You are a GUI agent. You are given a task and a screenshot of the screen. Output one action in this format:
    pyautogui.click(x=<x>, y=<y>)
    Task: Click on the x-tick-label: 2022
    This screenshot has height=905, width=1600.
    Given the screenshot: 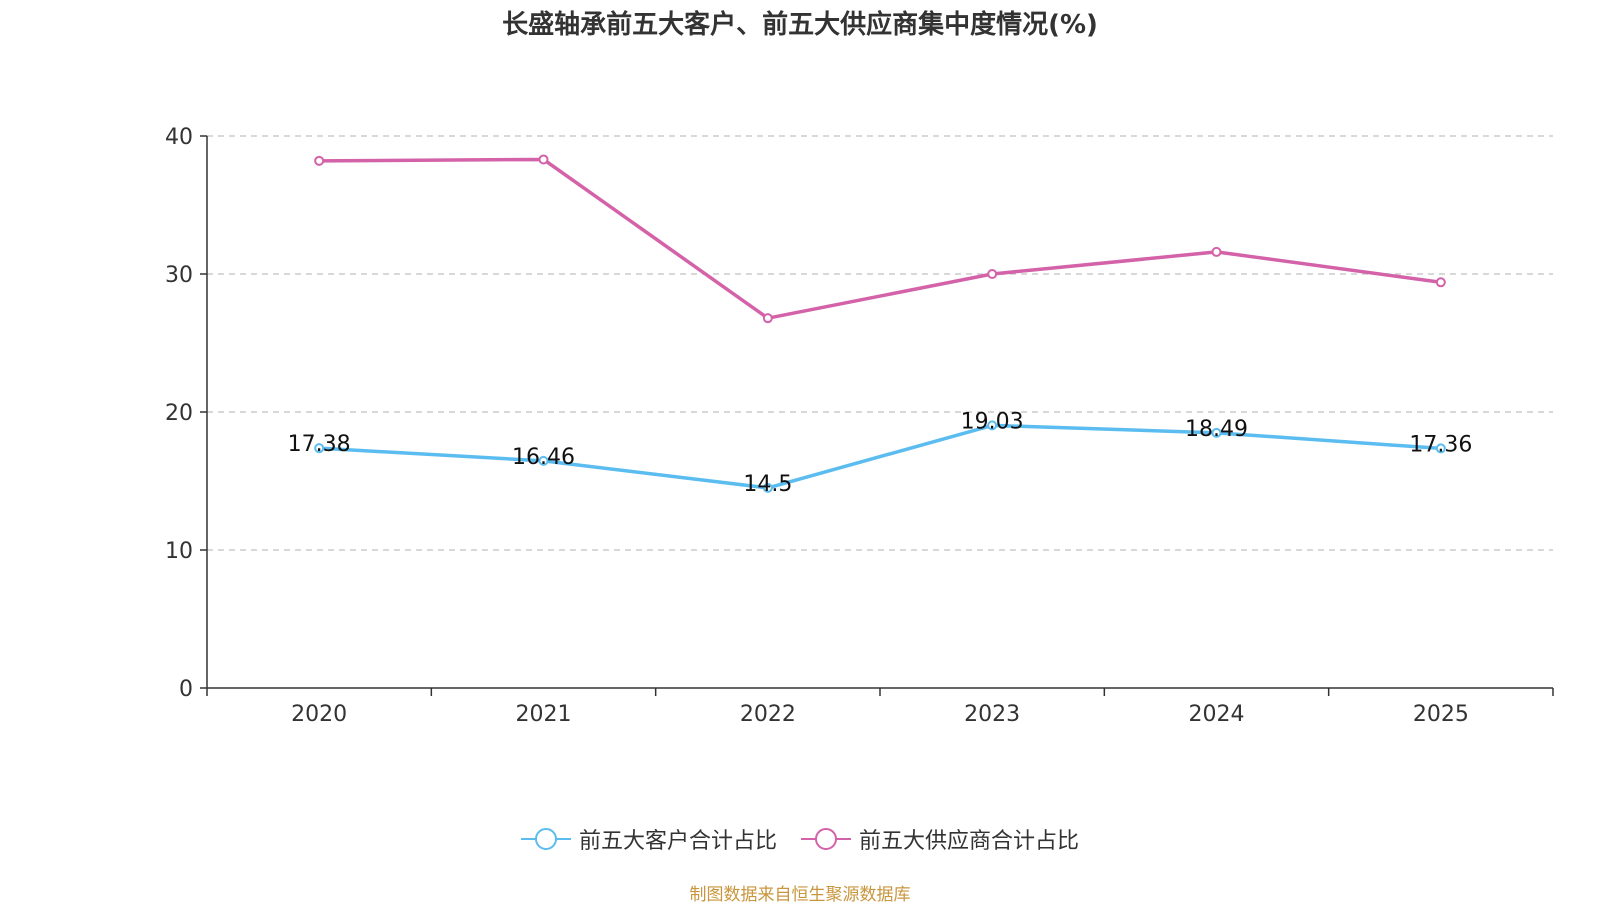 What is the action you would take?
    pyautogui.click(x=768, y=714)
    